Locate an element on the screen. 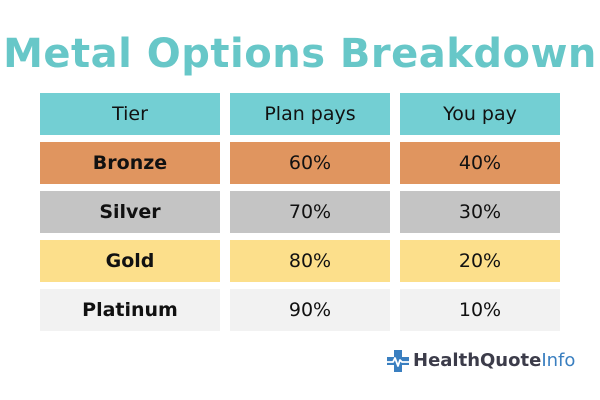 The height and width of the screenshot is (400, 600). page-title: Metal Options Breakdown is located at coordinates (300, 54).